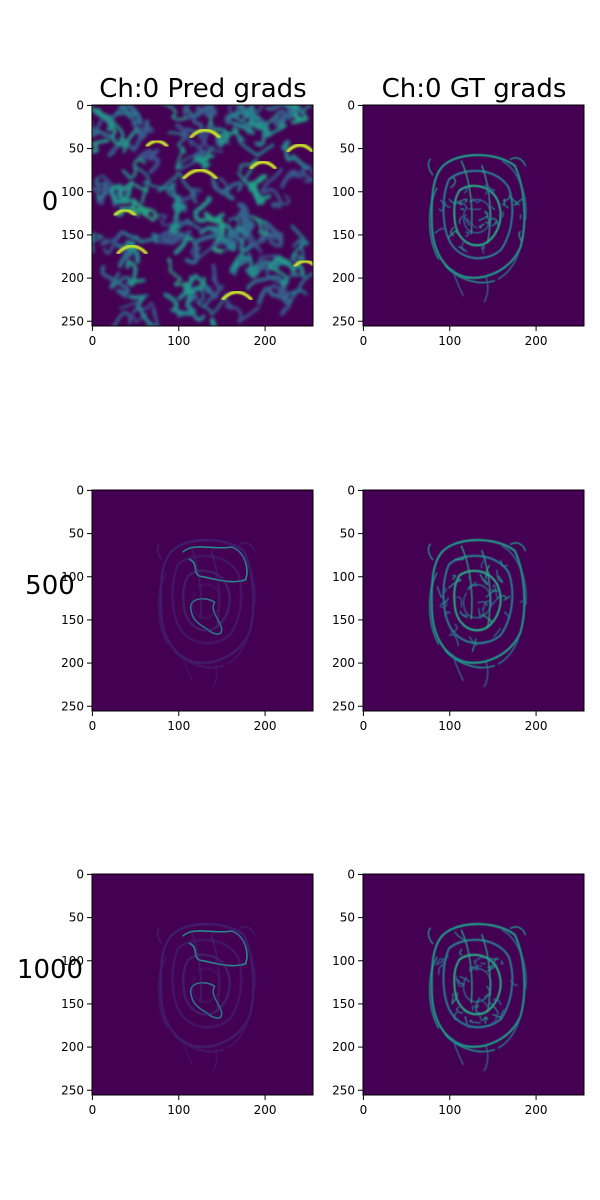 The image size is (600, 1200). What do you see at coordinates (93, 1110) in the screenshot?
I see `panel-row2-col0-x-tick-label: 0` at bounding box center [93, 1110].